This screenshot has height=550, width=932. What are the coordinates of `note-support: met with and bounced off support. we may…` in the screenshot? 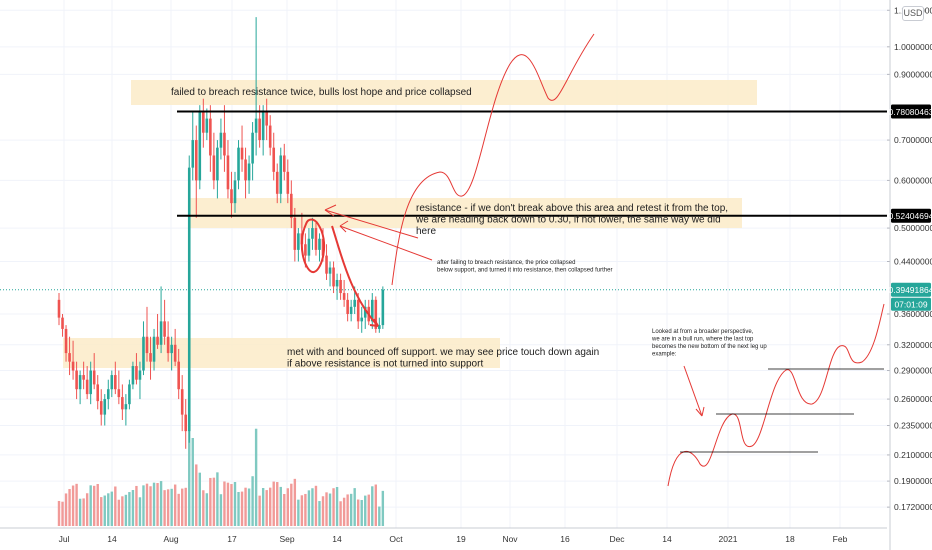 It's located at (443, 352).